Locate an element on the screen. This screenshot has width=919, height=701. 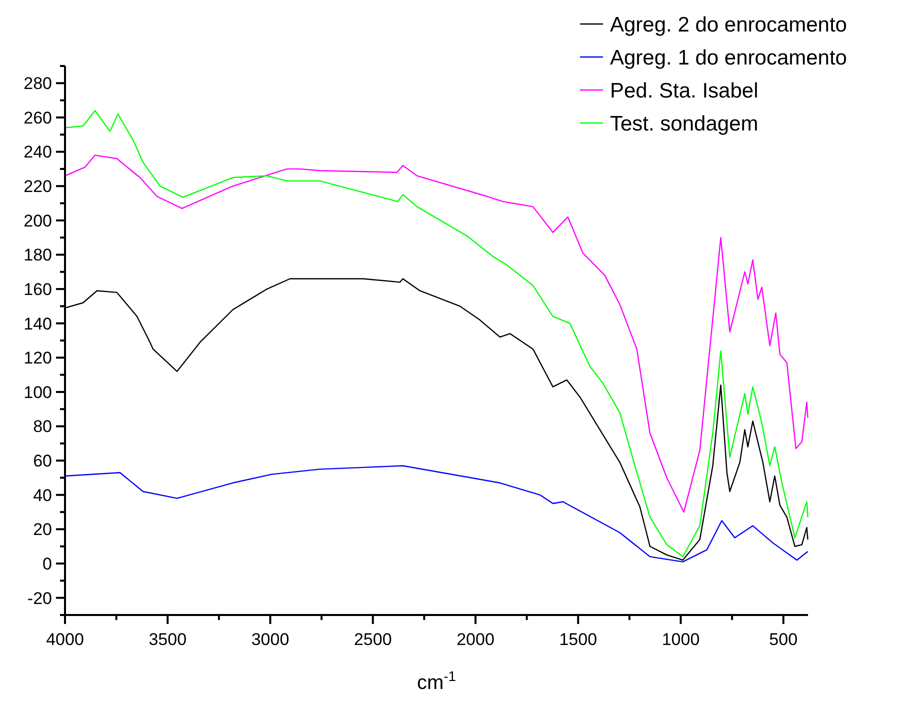
line-series is located at coordinates (436, 513).